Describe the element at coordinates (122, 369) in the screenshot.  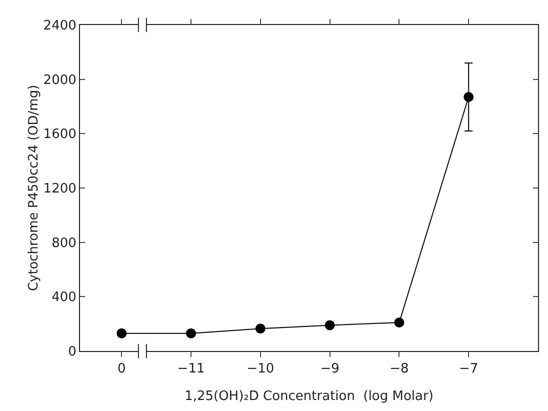
I see `x-tick-label: 0` at that location.